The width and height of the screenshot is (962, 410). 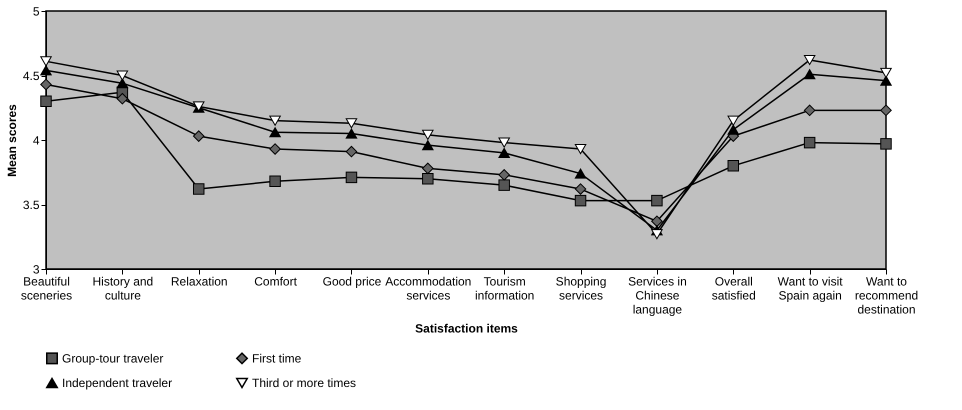 I want to click on y-tick-label: 5, so click(x=36, y=11).